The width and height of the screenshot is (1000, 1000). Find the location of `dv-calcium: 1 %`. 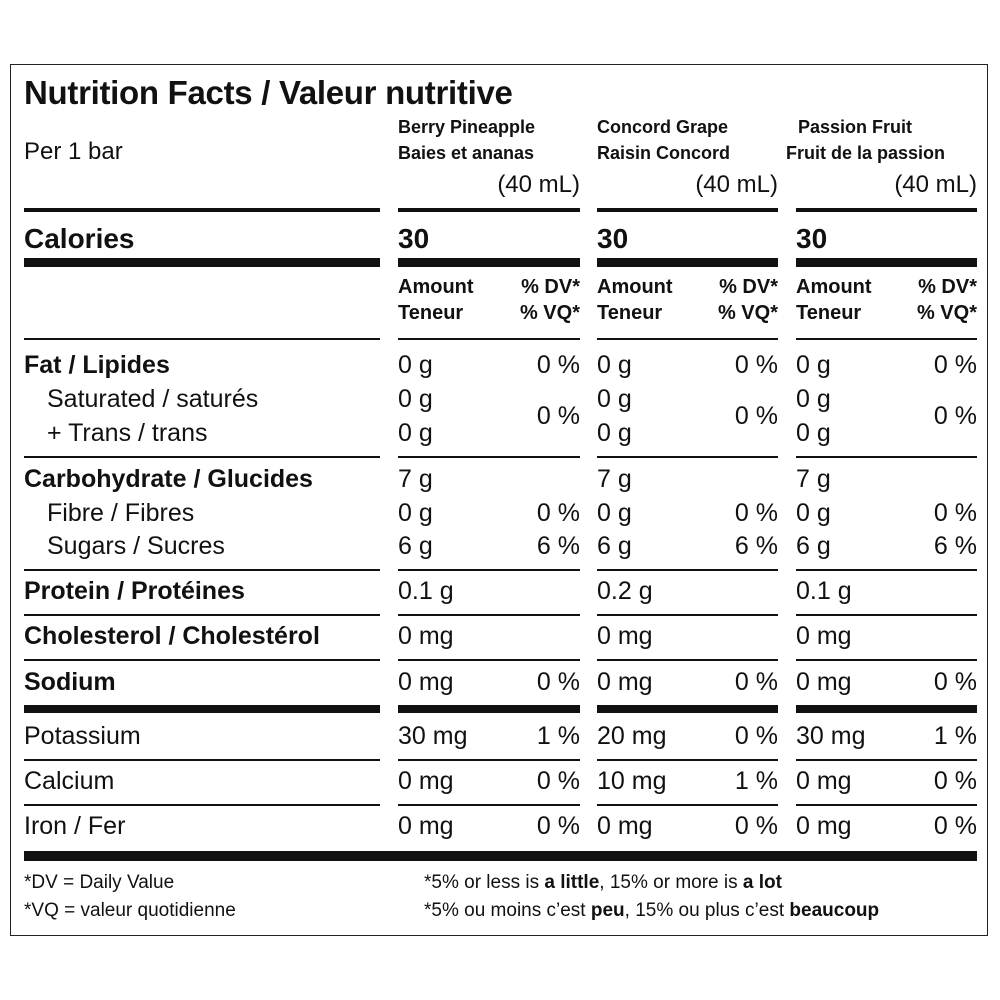

dv-calcium: 1 % is located at coordinates (756, 781).